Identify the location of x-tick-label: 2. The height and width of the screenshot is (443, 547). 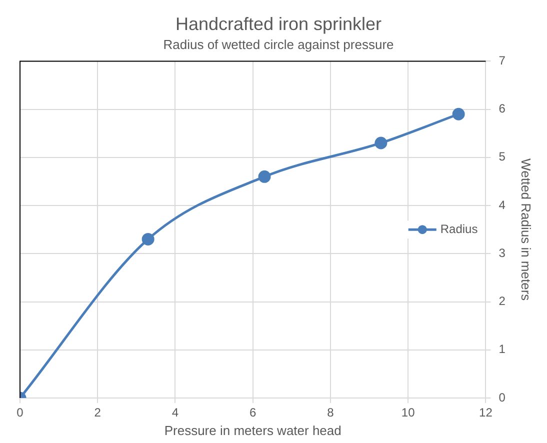
(98, 413).